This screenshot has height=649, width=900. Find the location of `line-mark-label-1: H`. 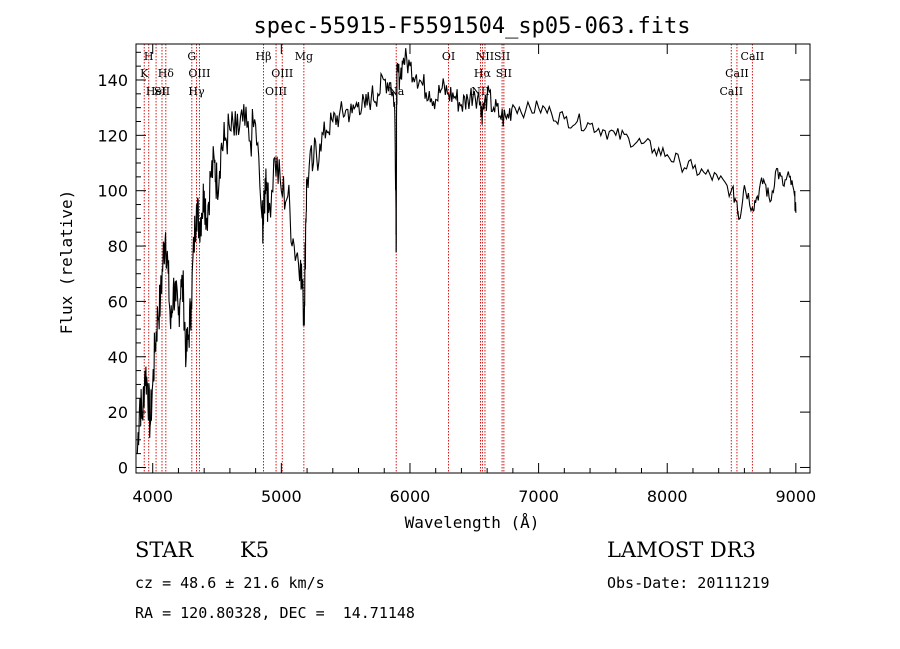

line-mark-label-1: H is located at coordinates (149, 56).